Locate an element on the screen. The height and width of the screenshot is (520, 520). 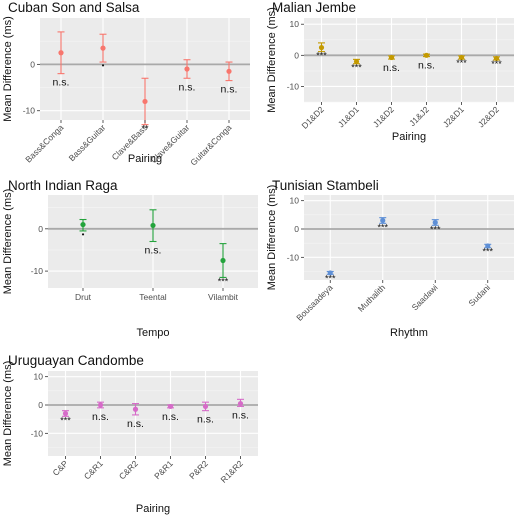
x-tick-label: Saadawi is located at coordinates (425, 297).